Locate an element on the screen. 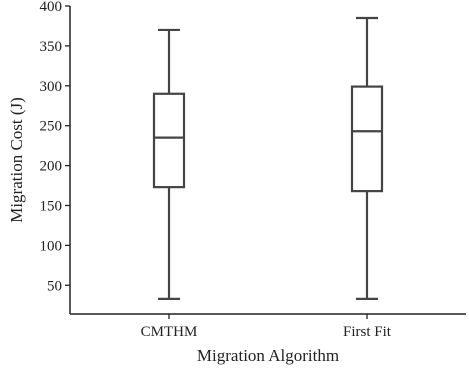  y-tick-label: 100 is located at coordinates (51, 246).